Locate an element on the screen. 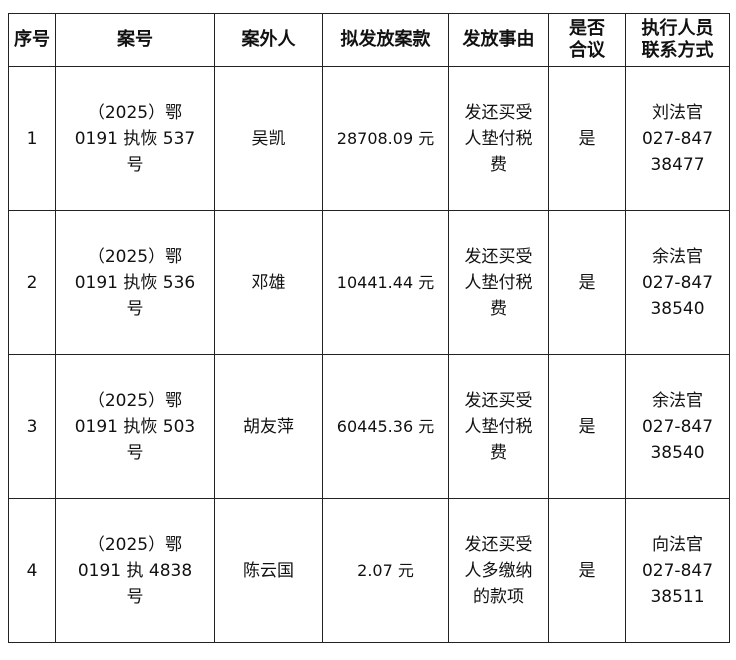 The image size is (736, 660). cell-case-no: （2025）鄂 0191 执恢 536 号 is located at coordinates (135, 282).